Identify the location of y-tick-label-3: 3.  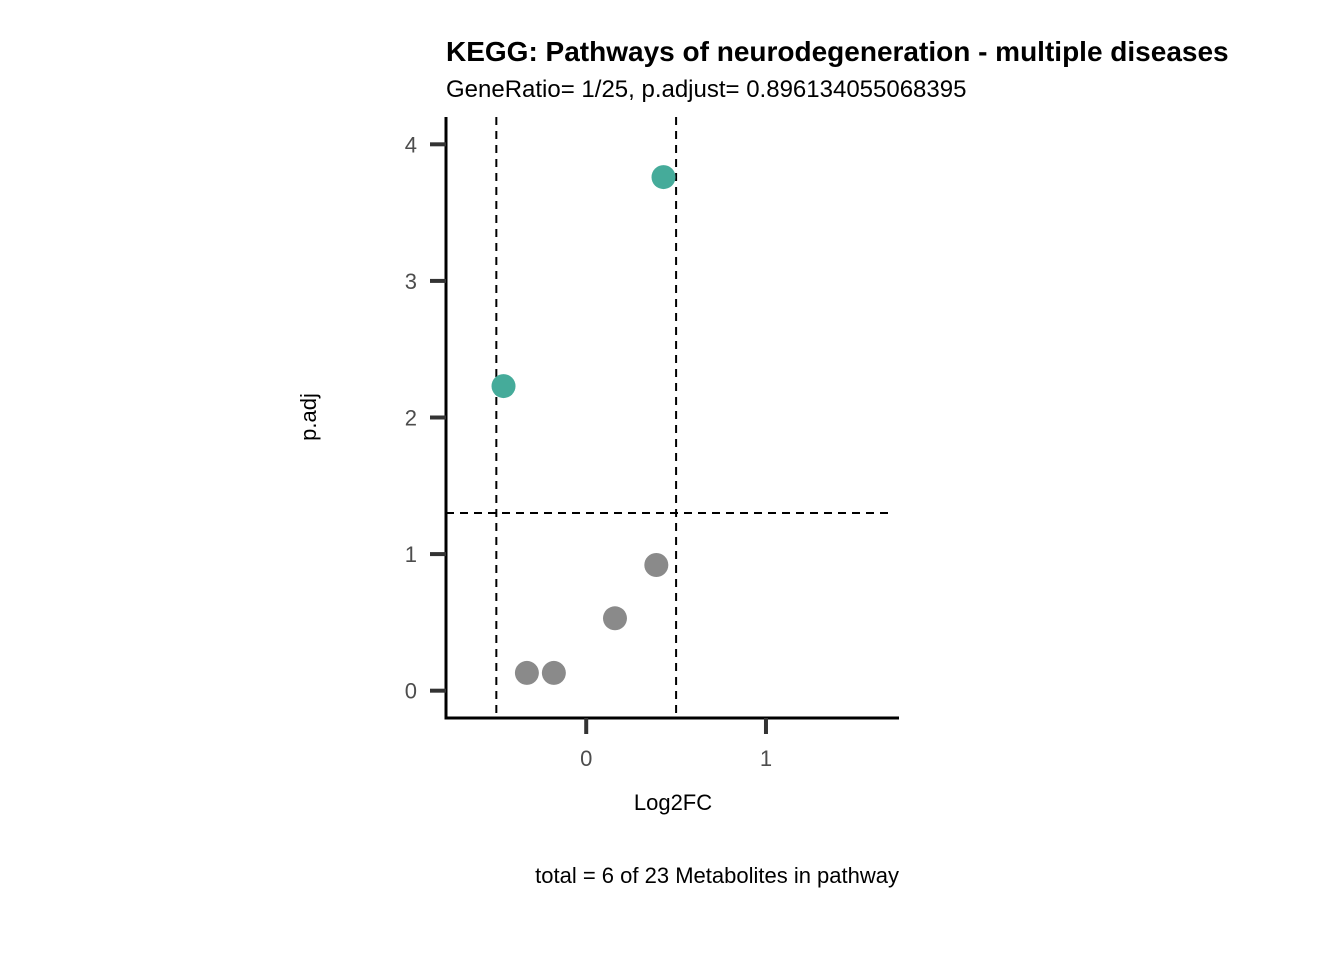
(411, 281).